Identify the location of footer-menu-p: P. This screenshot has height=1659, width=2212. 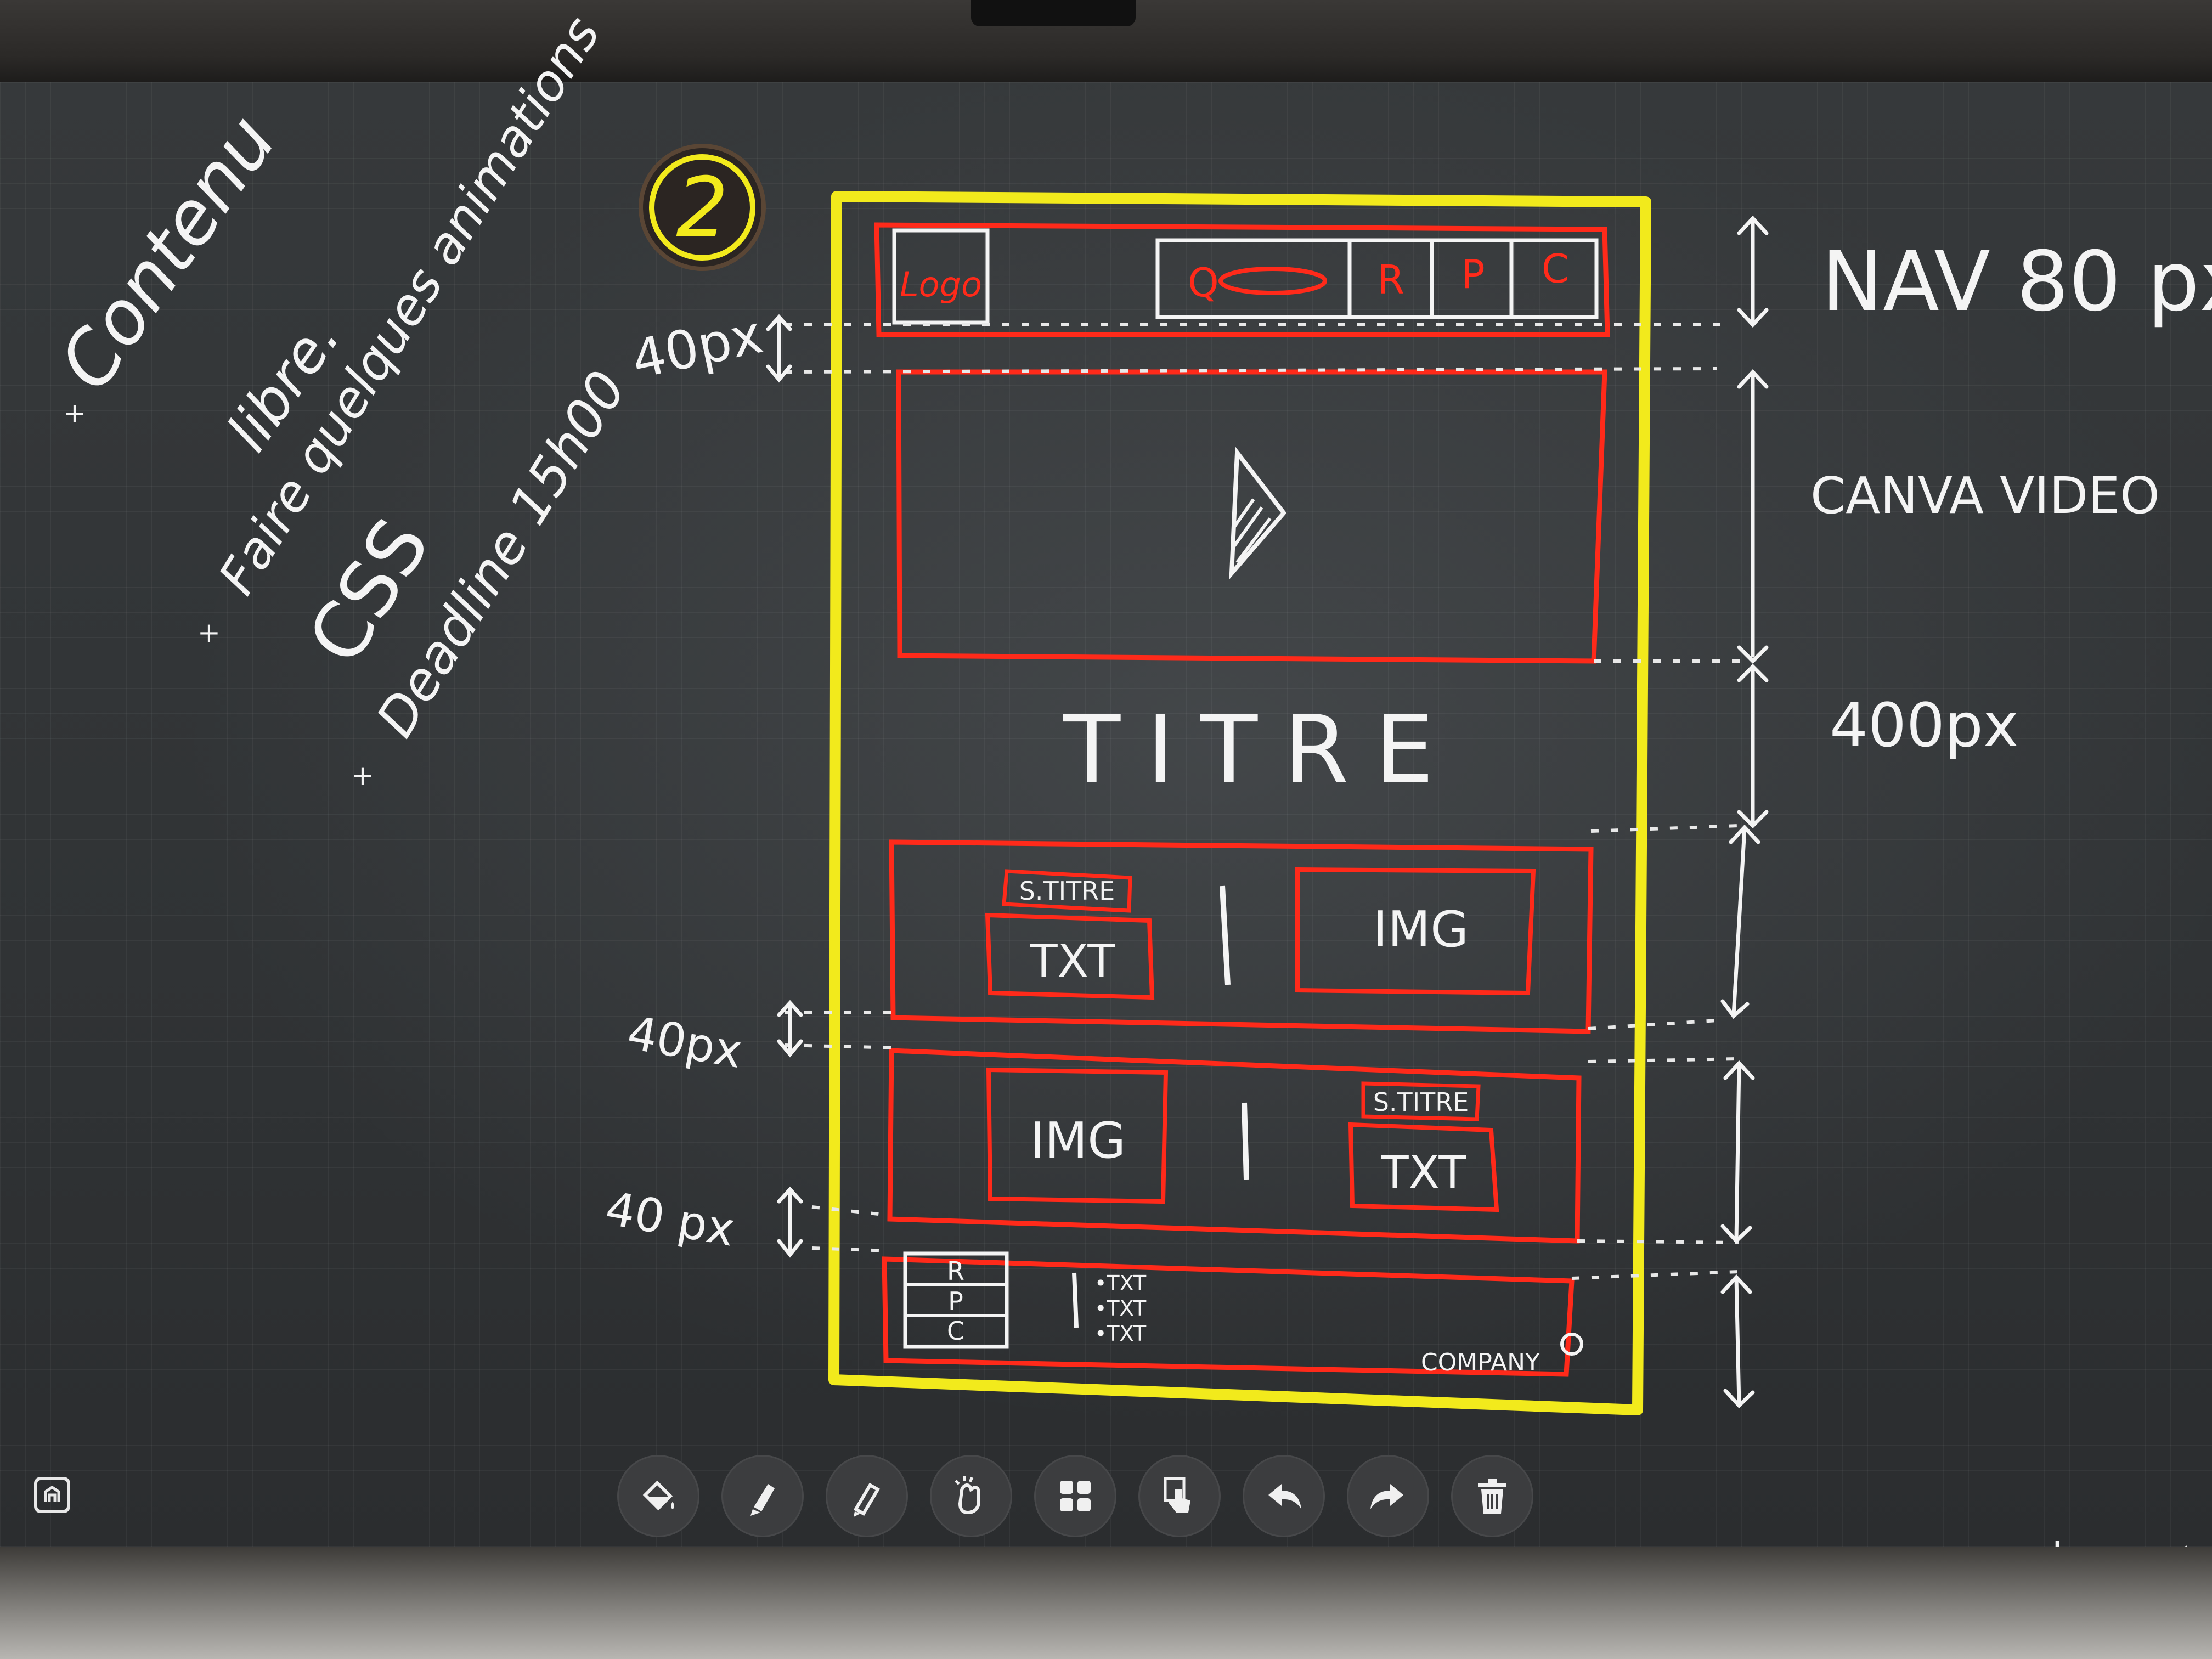
(955, 1301).